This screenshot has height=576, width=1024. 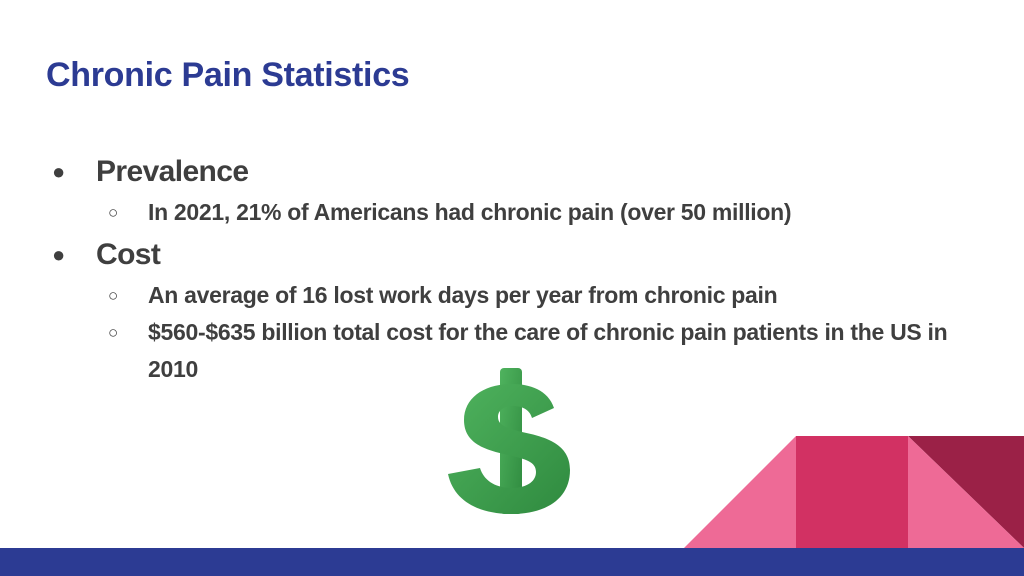 I want to click on decorative-triangles, so click(x=854, y=492).